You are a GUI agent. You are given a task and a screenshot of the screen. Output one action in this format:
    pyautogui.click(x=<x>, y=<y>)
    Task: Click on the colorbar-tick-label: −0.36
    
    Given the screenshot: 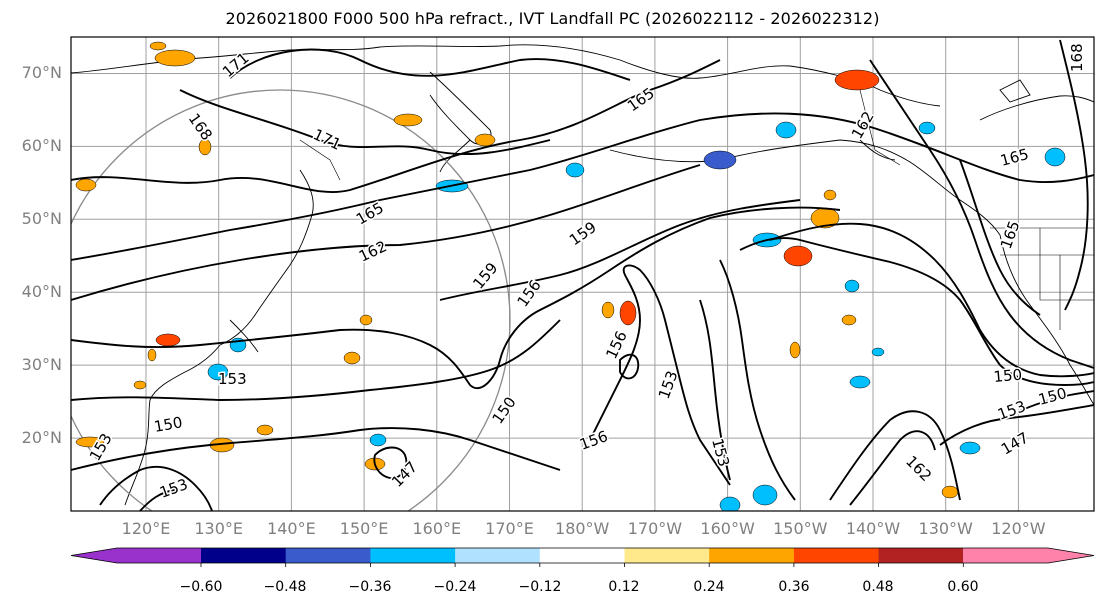 What is the action you would take?
    pyautogui.click(x=370, y=587)
    